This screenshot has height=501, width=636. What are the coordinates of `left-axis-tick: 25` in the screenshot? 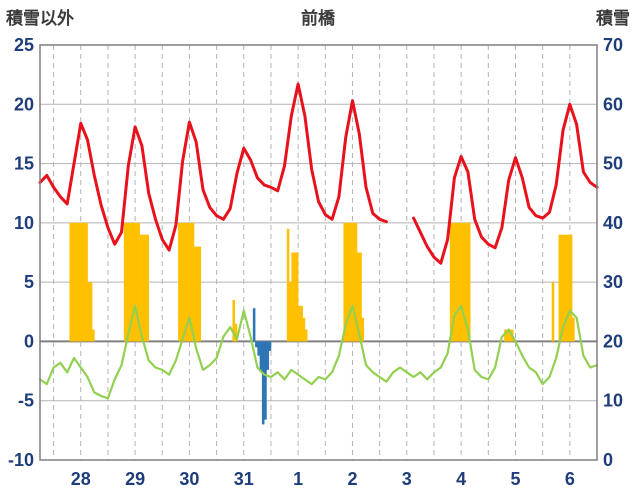 It's located at (24, 45).